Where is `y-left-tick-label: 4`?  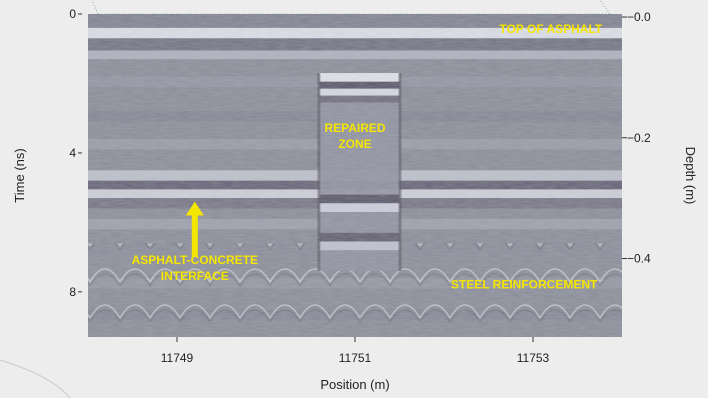
y-left-tick-label: 4 is located at coordinates (72, 153).